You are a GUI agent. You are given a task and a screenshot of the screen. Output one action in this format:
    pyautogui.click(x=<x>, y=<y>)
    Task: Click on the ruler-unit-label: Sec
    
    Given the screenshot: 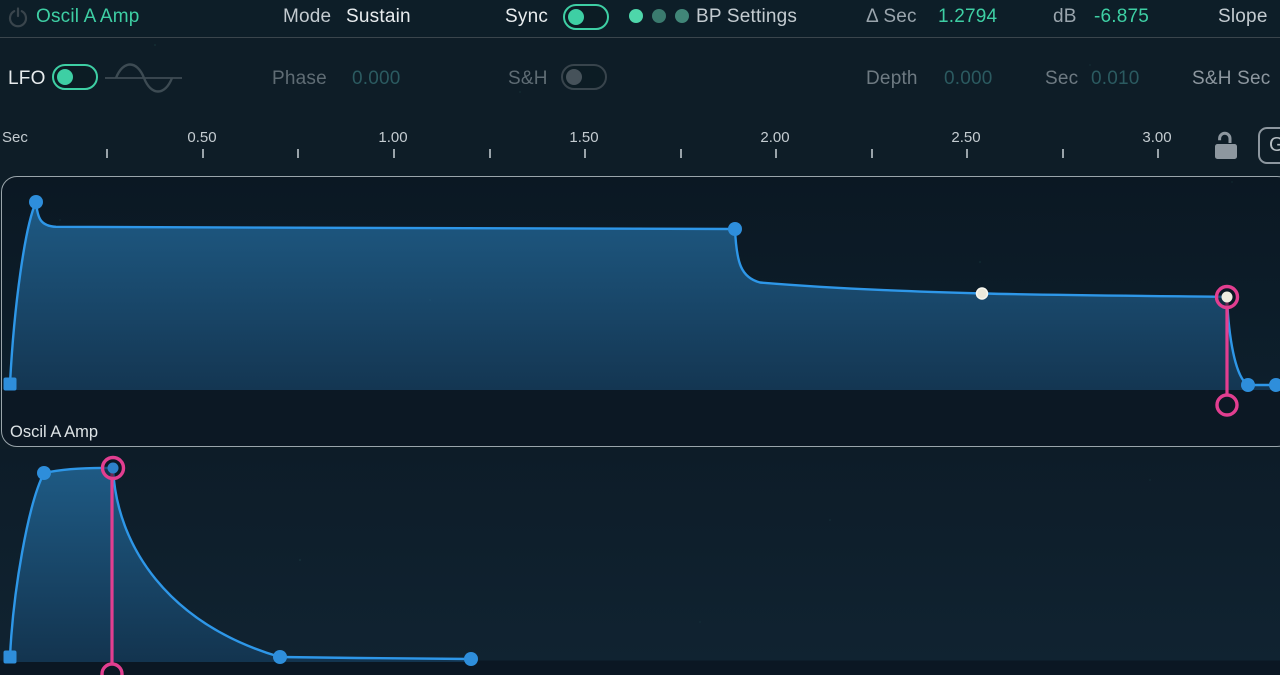 What is the action you would take?
    pyautogui.click(x=15, y=137)
    